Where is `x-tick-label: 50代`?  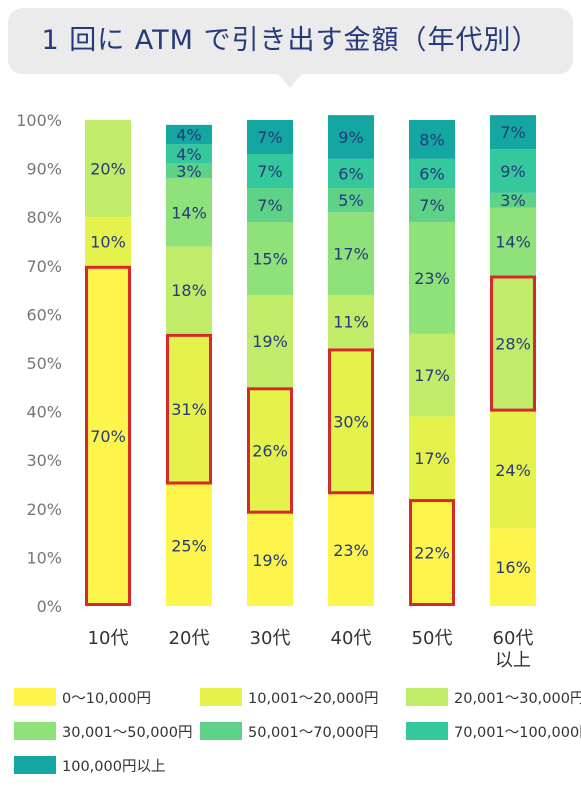 x-tick-label: 50代 is located at coordinates (432, 638).